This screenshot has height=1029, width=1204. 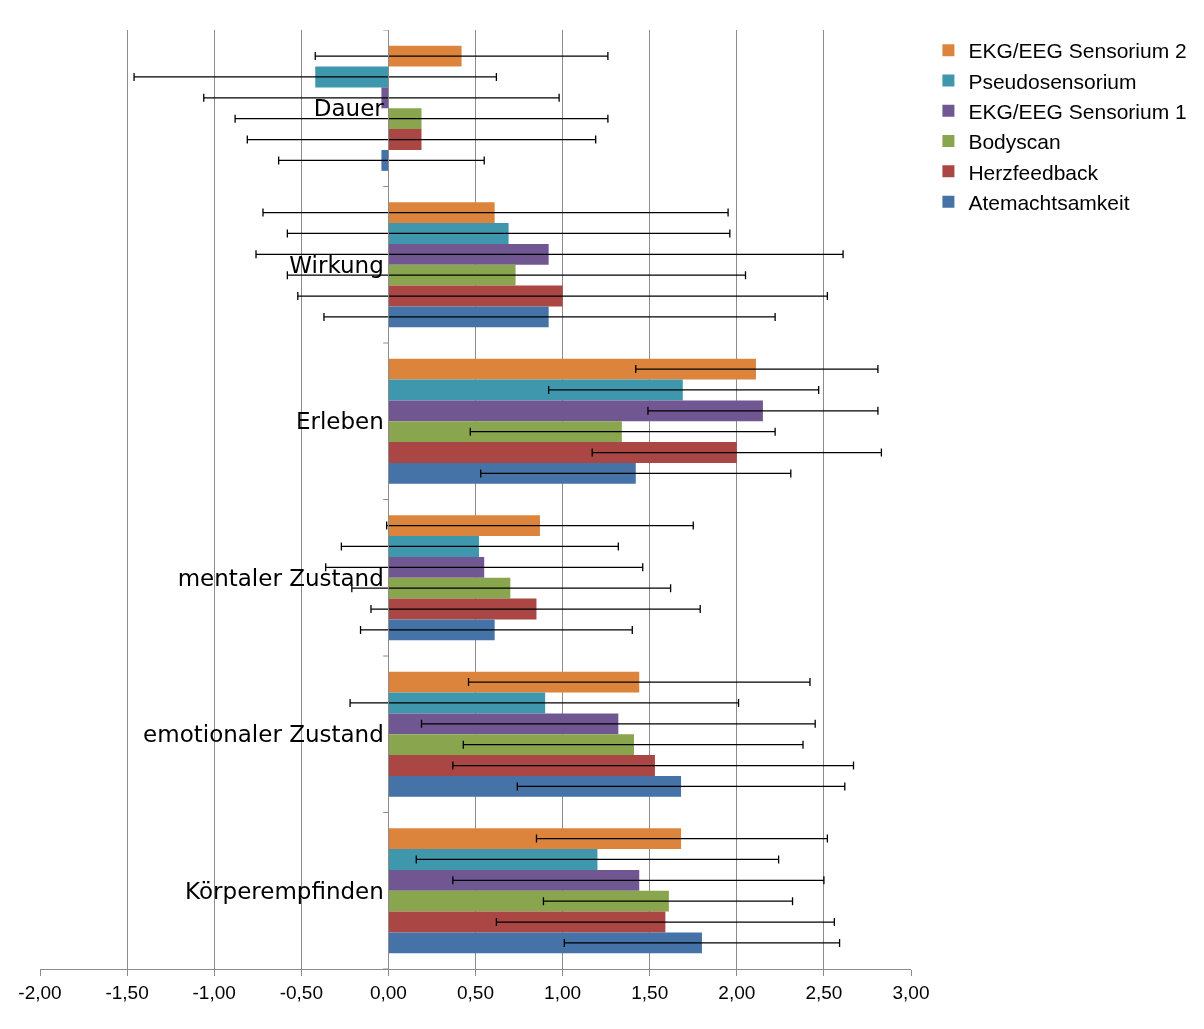 I want to click on legend-label: EKG/EEG Sensorium 2, so click(x=1077, y=51).